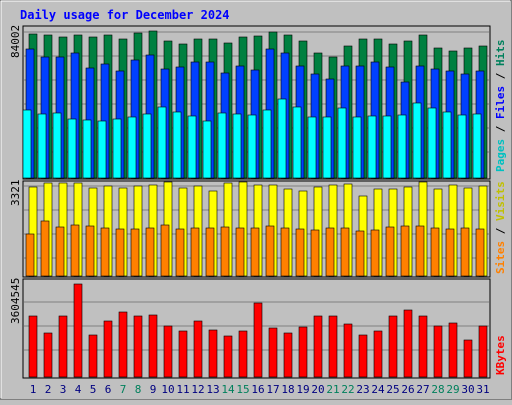  I want to click on legend-visits: Visits, so click(500, 201).